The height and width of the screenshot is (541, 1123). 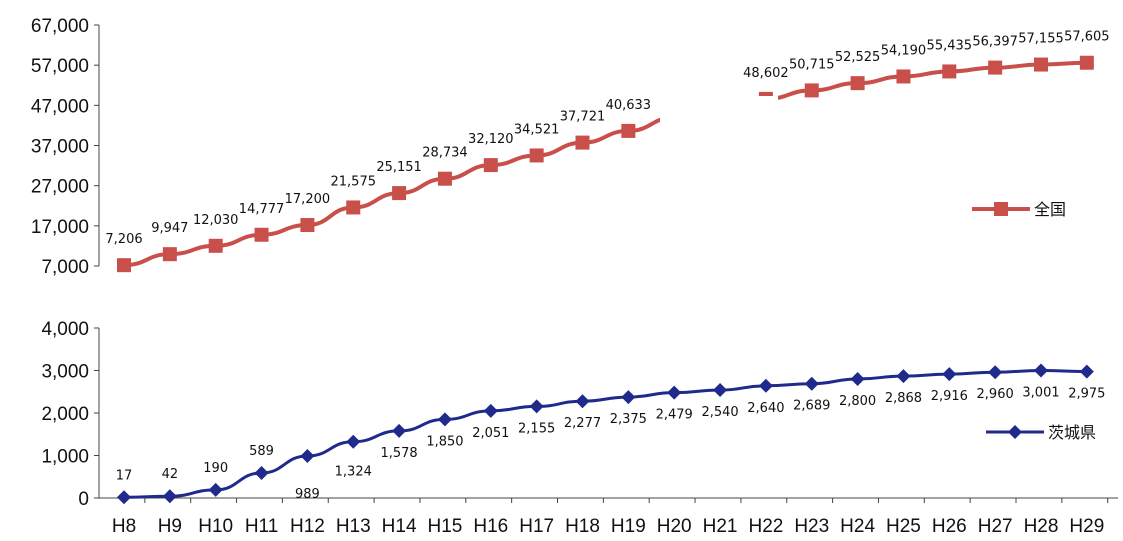 I want to click on x-tick-label: H28, so click(x=1041, y=526).